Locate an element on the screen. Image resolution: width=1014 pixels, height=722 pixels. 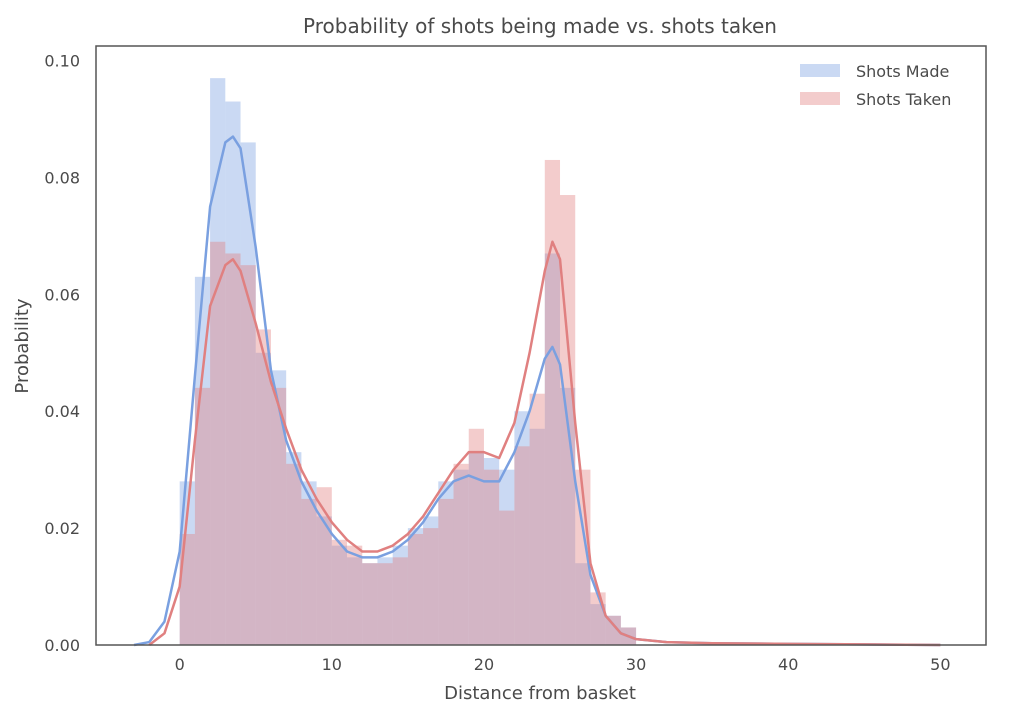
legend: Shots Made Shots Taken is located at coordinates (875, 85).